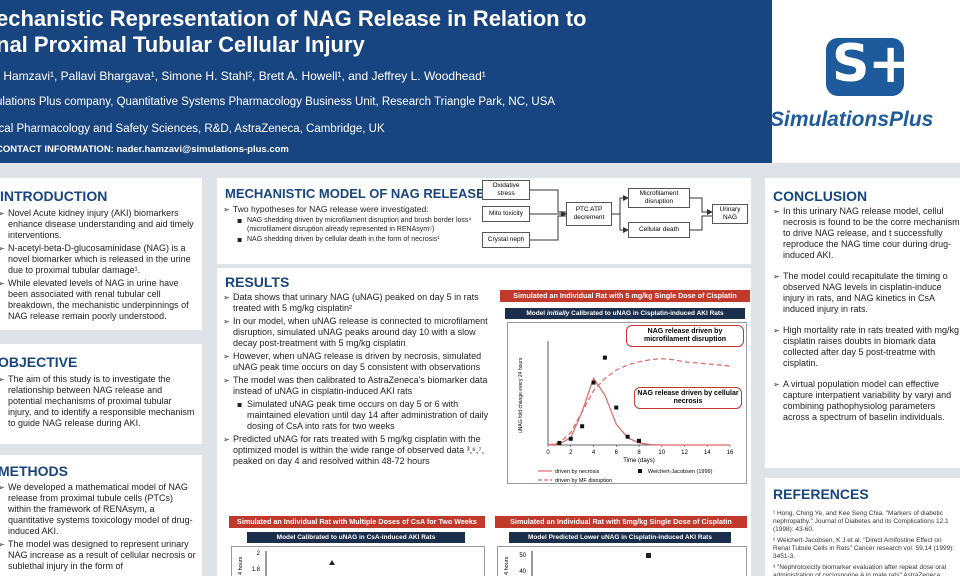 The image size is (960, 576). What do you see at coordinates (39, 362) in the screenshot?
I see `objective-title: OBJECTIVE` at bounding box center [39, 362].